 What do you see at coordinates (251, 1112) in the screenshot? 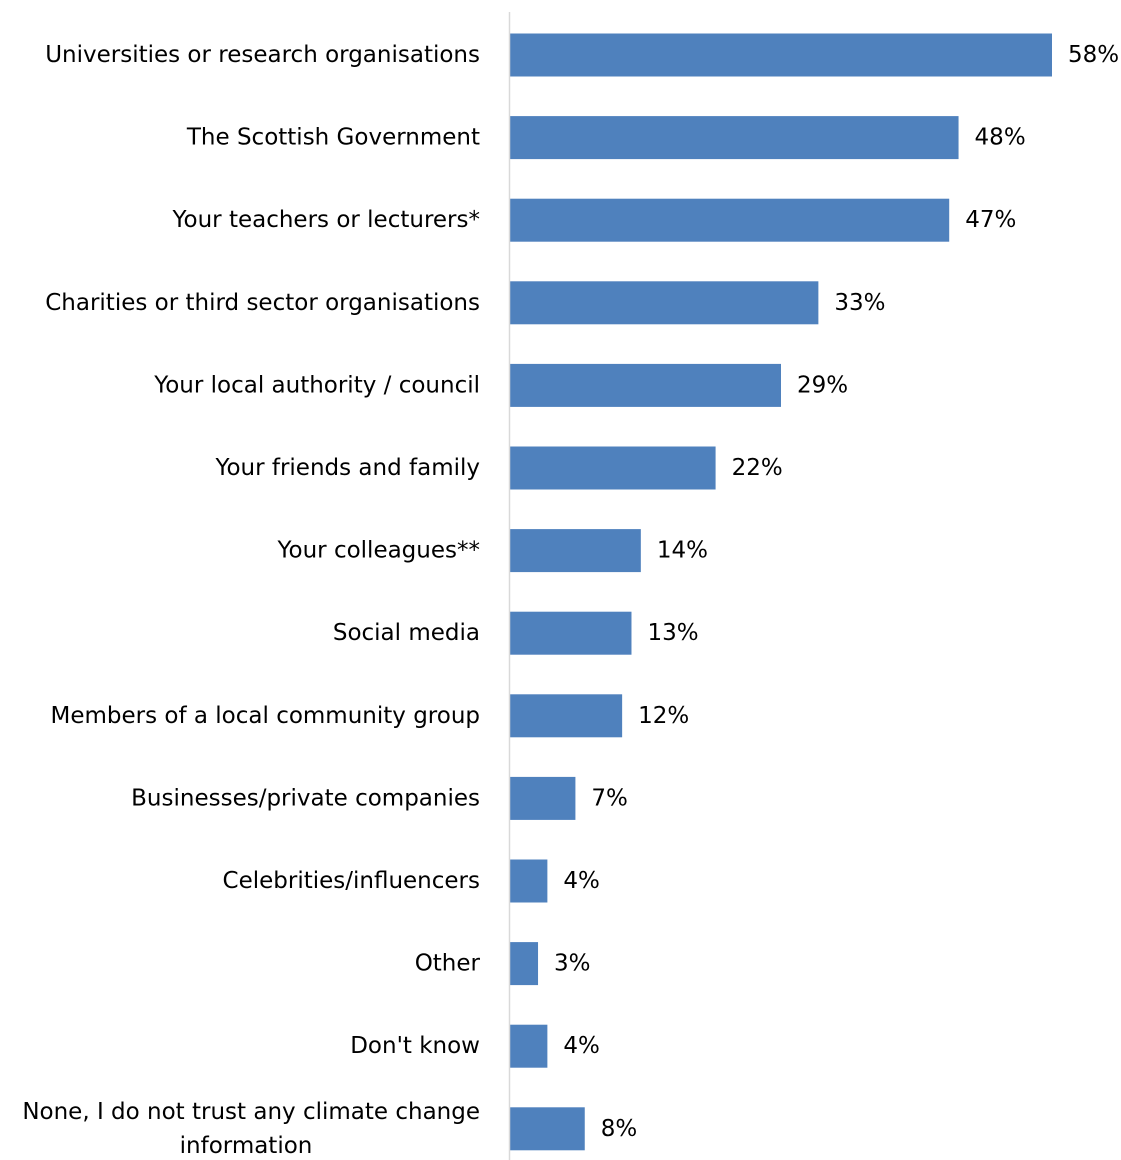
I see `category-label: None, I do not trust any climate change` at bounding box center [251, 1112].